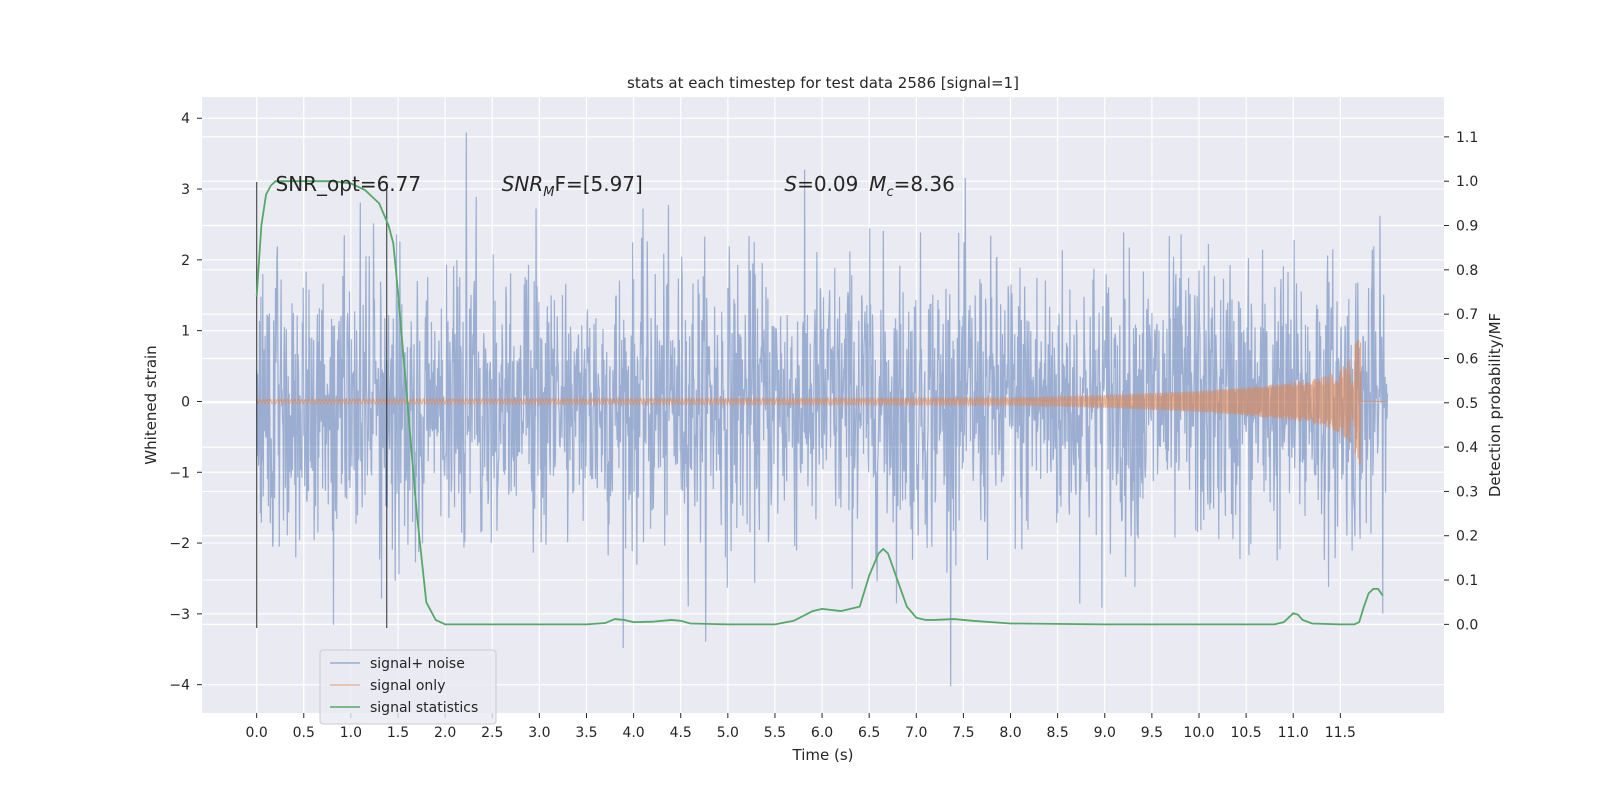 This screenshot has height=804, width=1600. Describe the element at coordinates (185, 402) in the screenshot. I see `y-tick-label-left: 0` at that location.